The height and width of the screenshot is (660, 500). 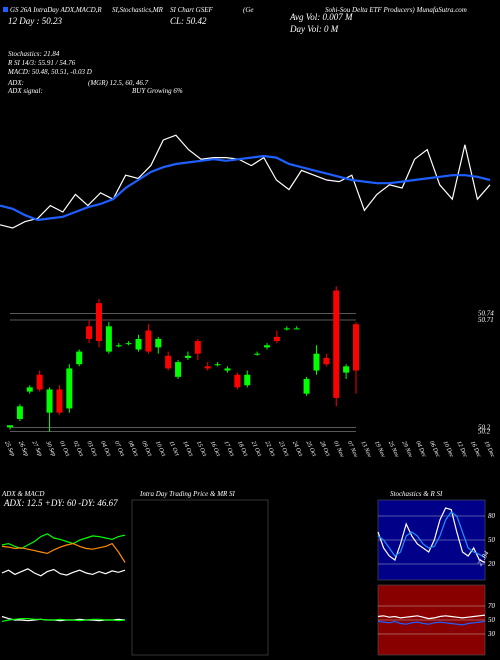 What do you see at coordinates (132, 448) in the screenshot?
I see `x-tick-label: 08 Oct` at bounding box center [132, 448].